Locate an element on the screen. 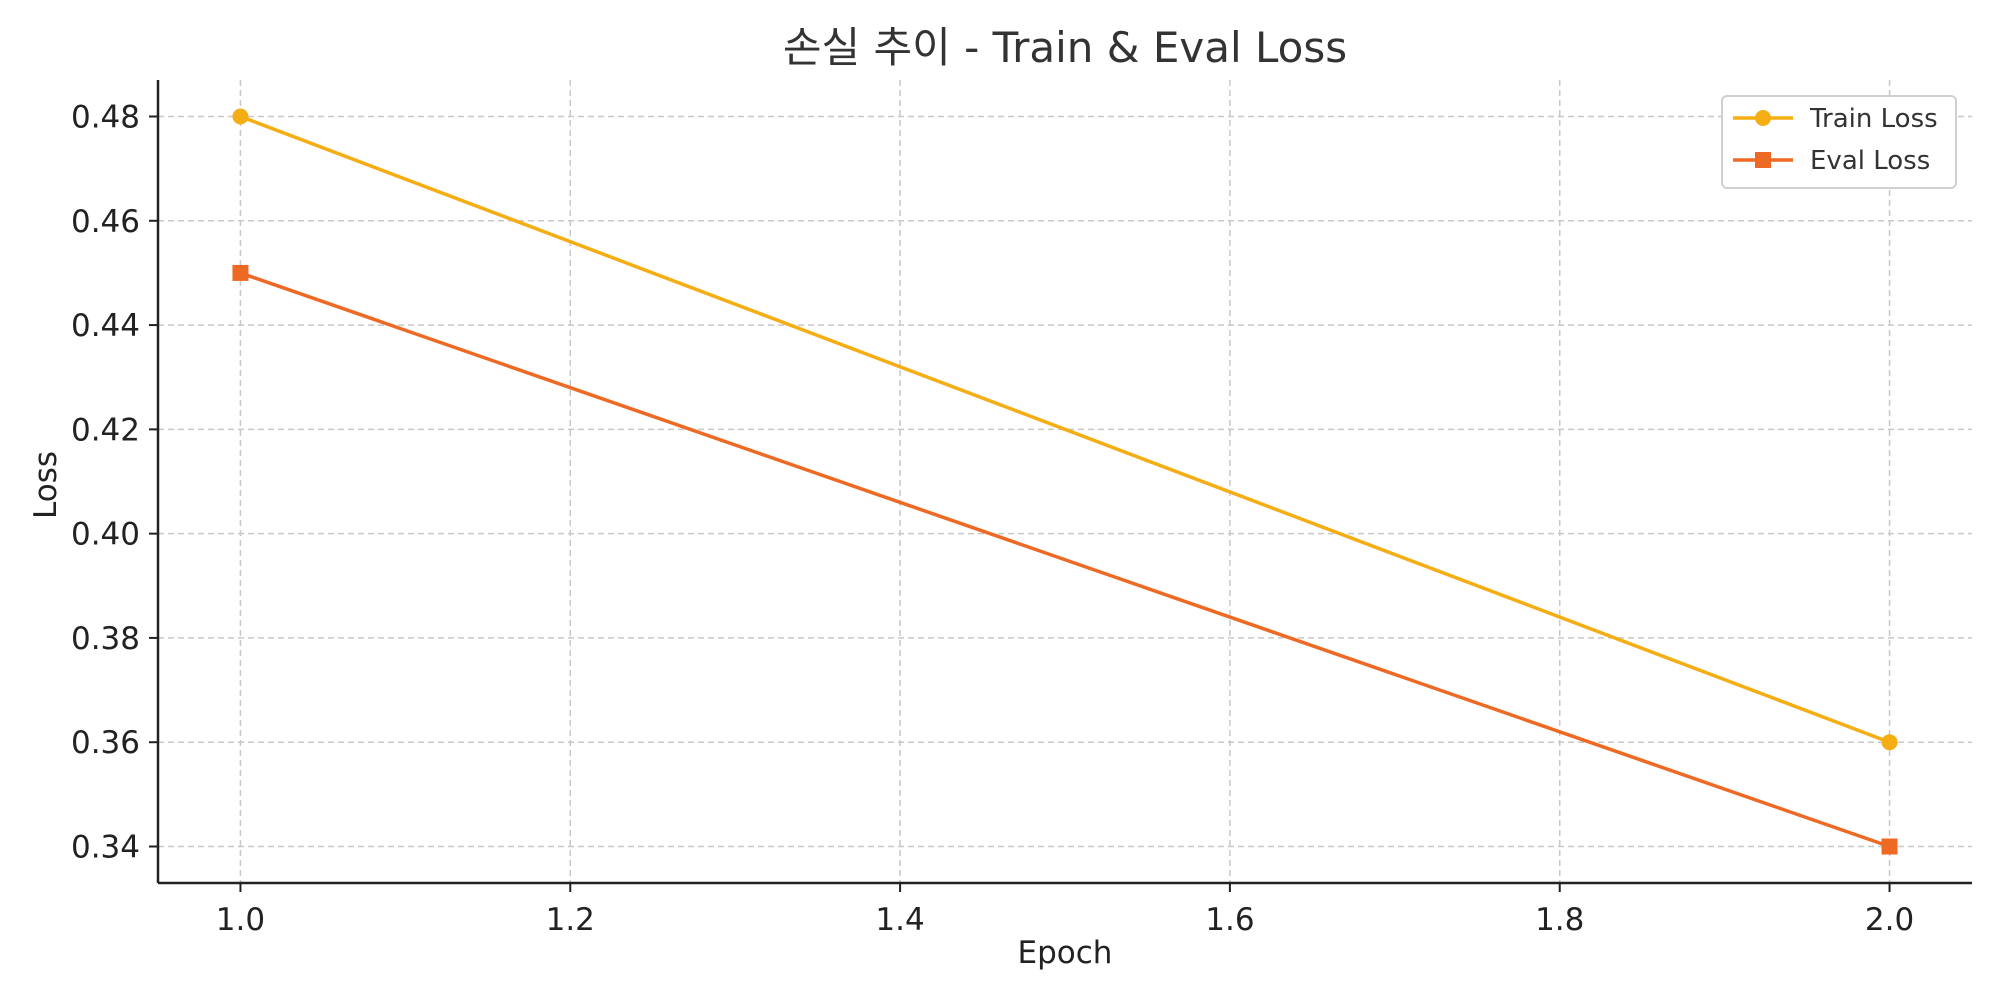 The image size is (2000, 1000). x-tick-label: 1.0 is located at coordinates (240, 920).